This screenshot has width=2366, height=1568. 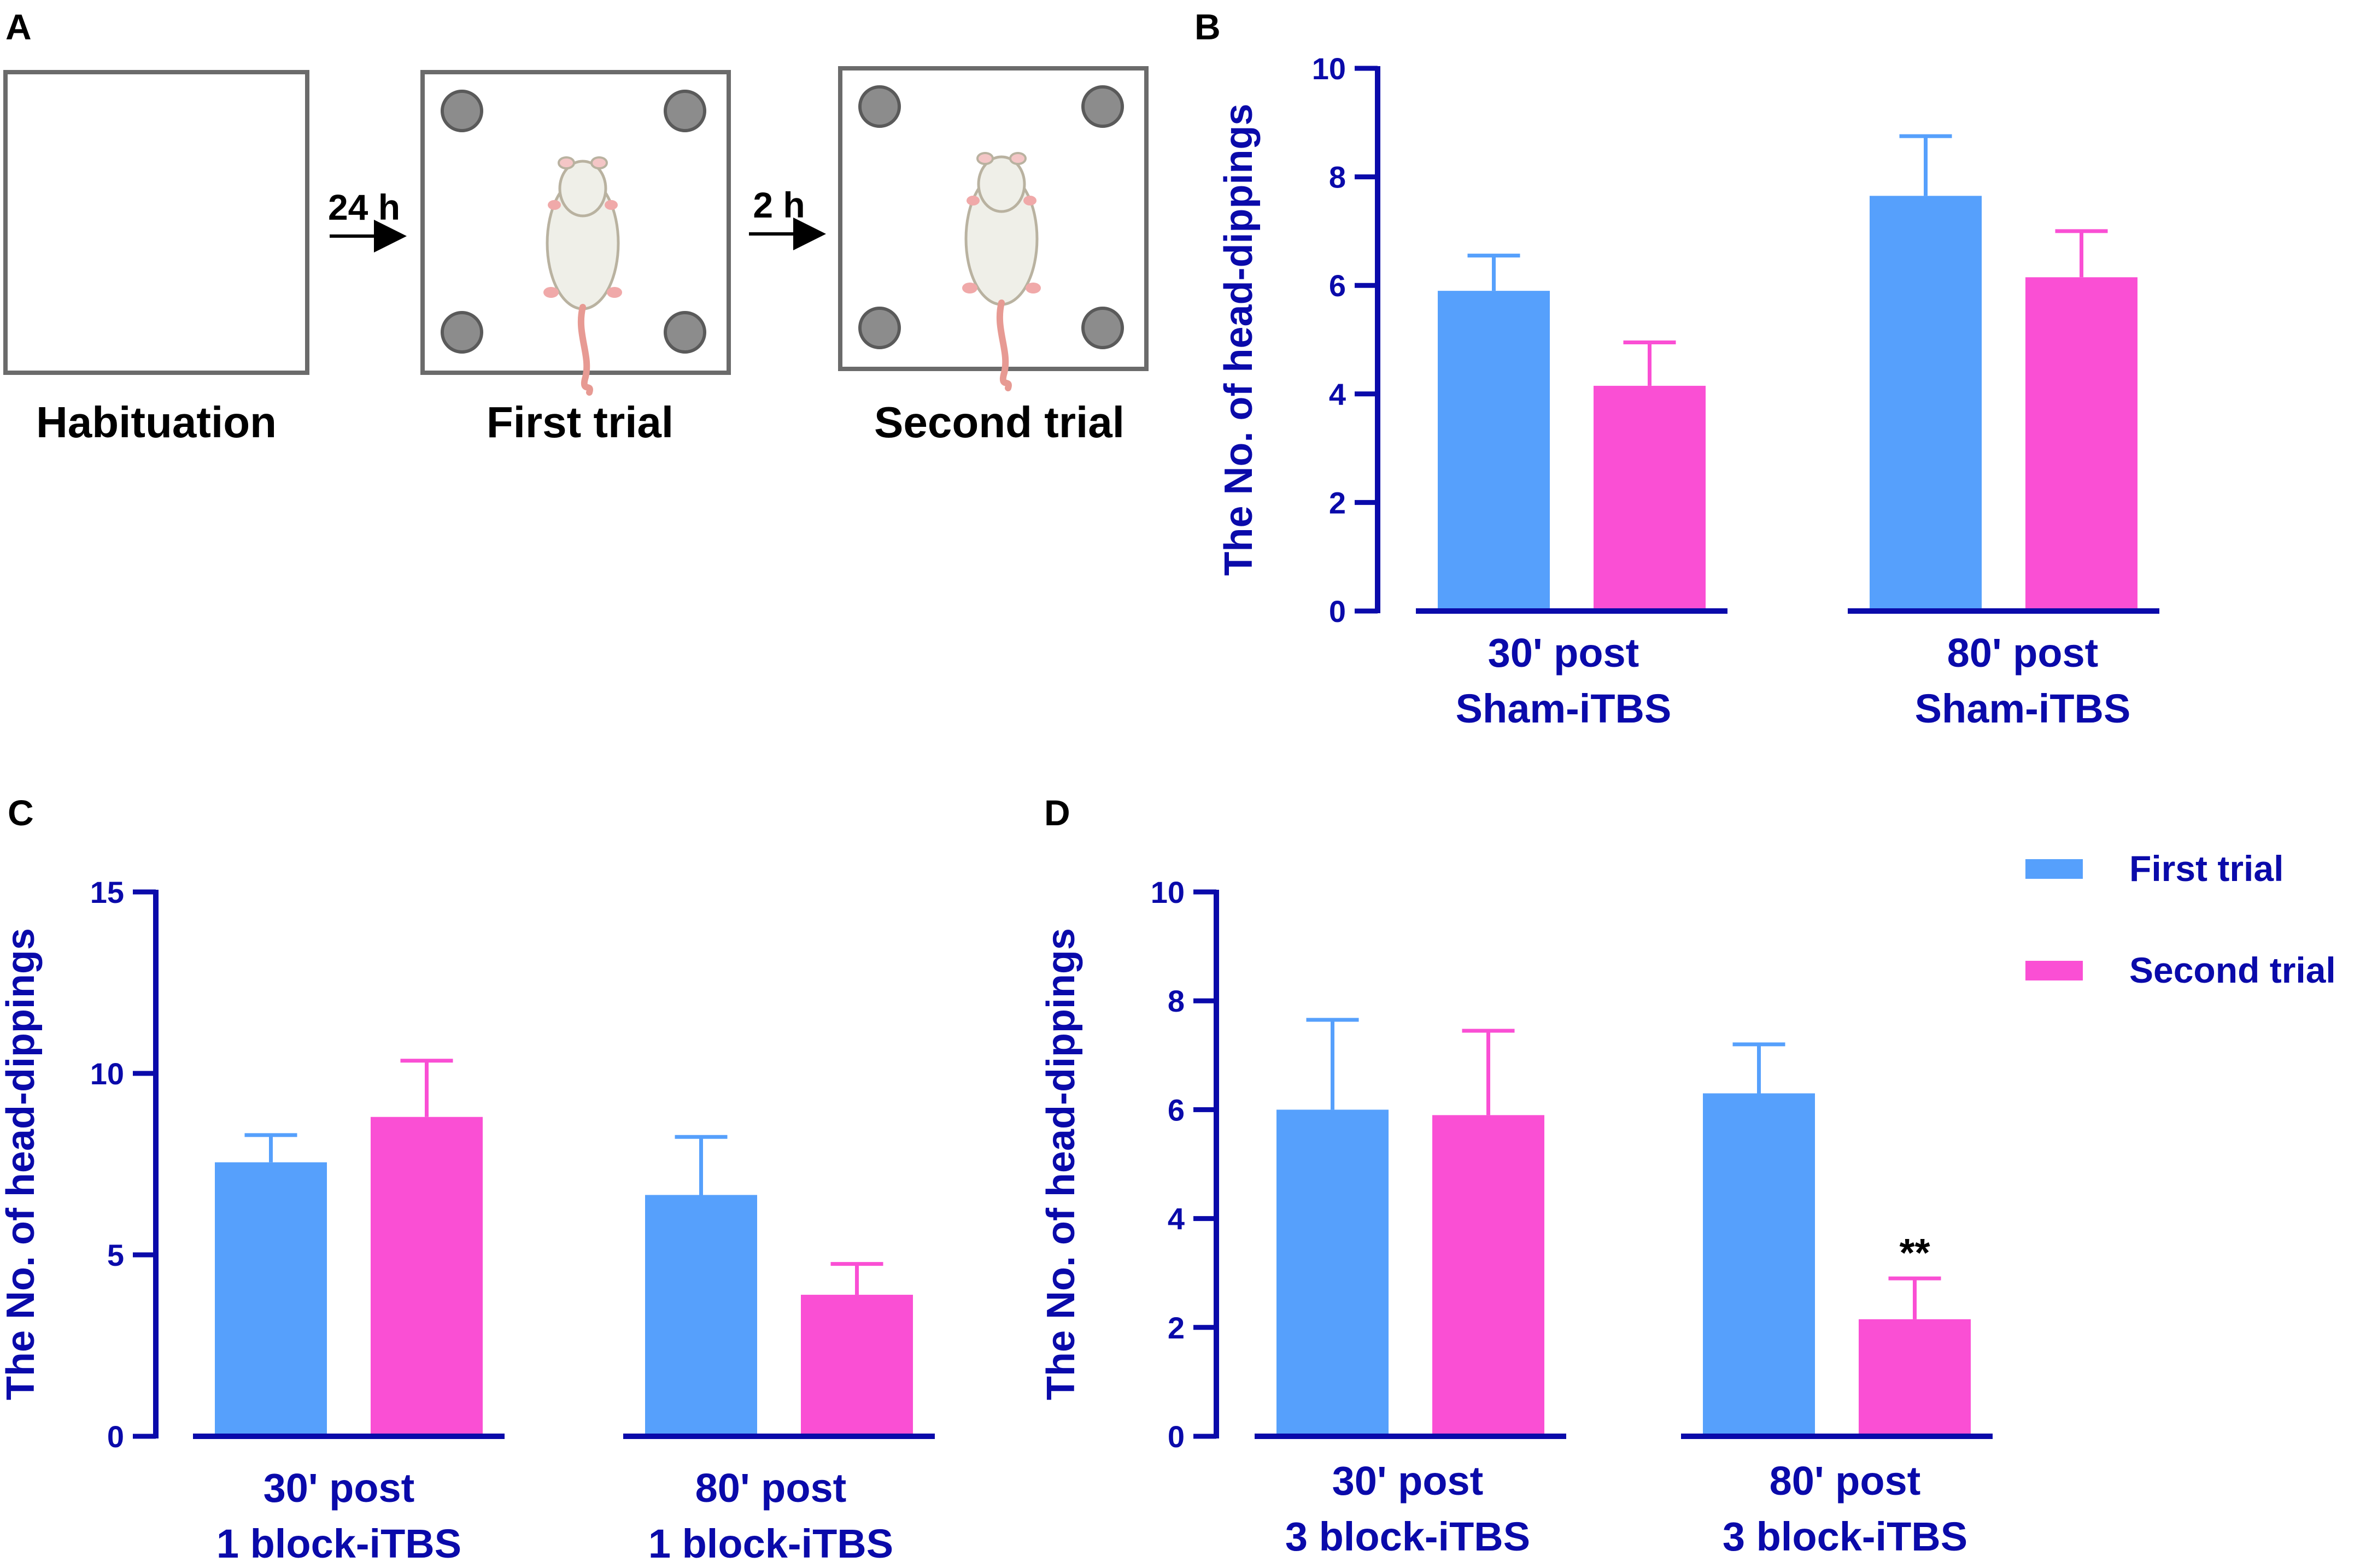 I want to click on legend-label-first-trial: First trial, so click(x=2206, y=868).